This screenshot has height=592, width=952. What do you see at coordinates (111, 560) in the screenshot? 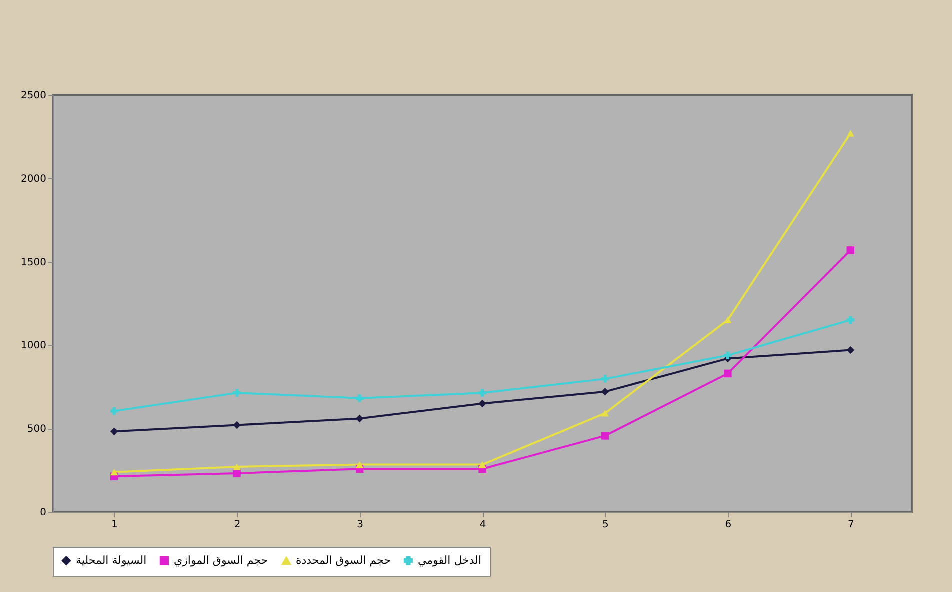
I see `legend-label: السيولة المحلية` at bounding box center [111, 560].